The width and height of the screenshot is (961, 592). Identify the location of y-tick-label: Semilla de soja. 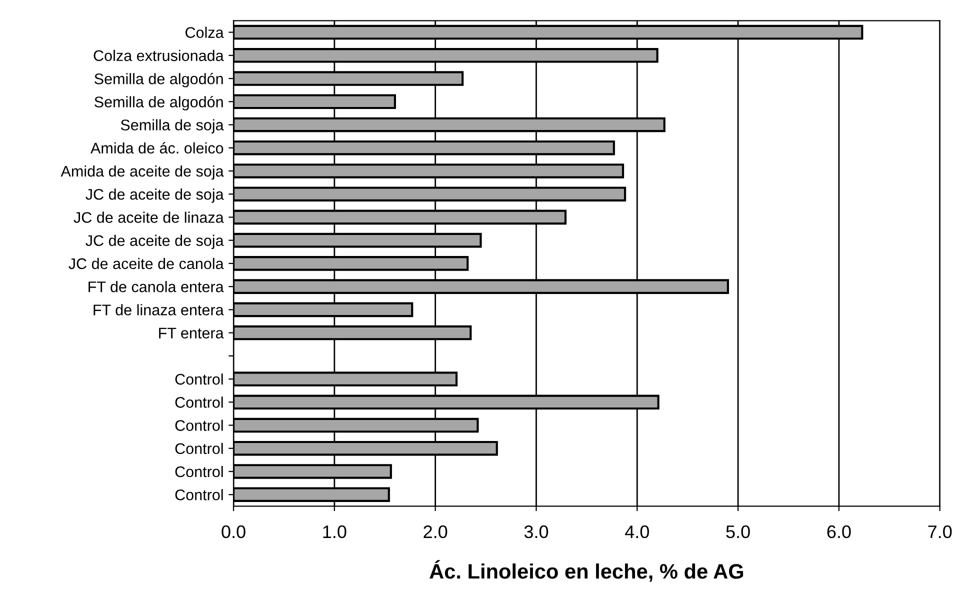
(172, 126).